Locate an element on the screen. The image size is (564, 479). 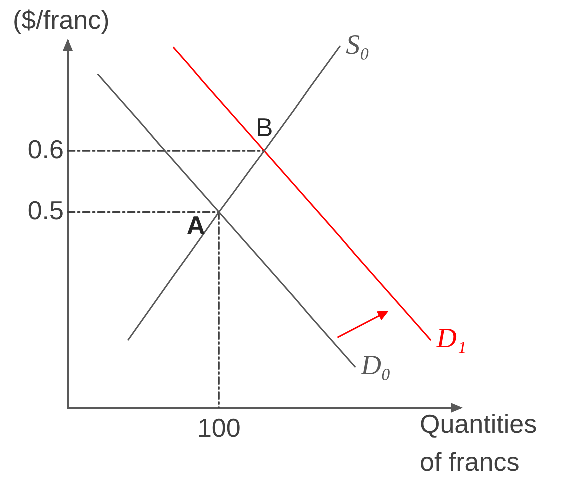
x-tick-label: 100 is located at coordinates (219, 427).